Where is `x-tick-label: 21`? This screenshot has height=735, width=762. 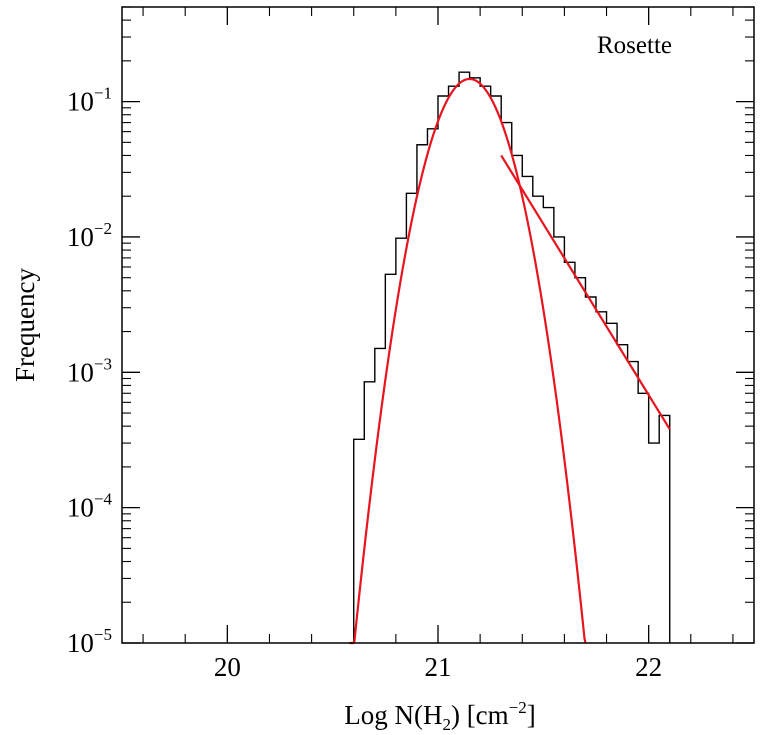
x-tick-label: 21 is located at coordinates (438, 667).